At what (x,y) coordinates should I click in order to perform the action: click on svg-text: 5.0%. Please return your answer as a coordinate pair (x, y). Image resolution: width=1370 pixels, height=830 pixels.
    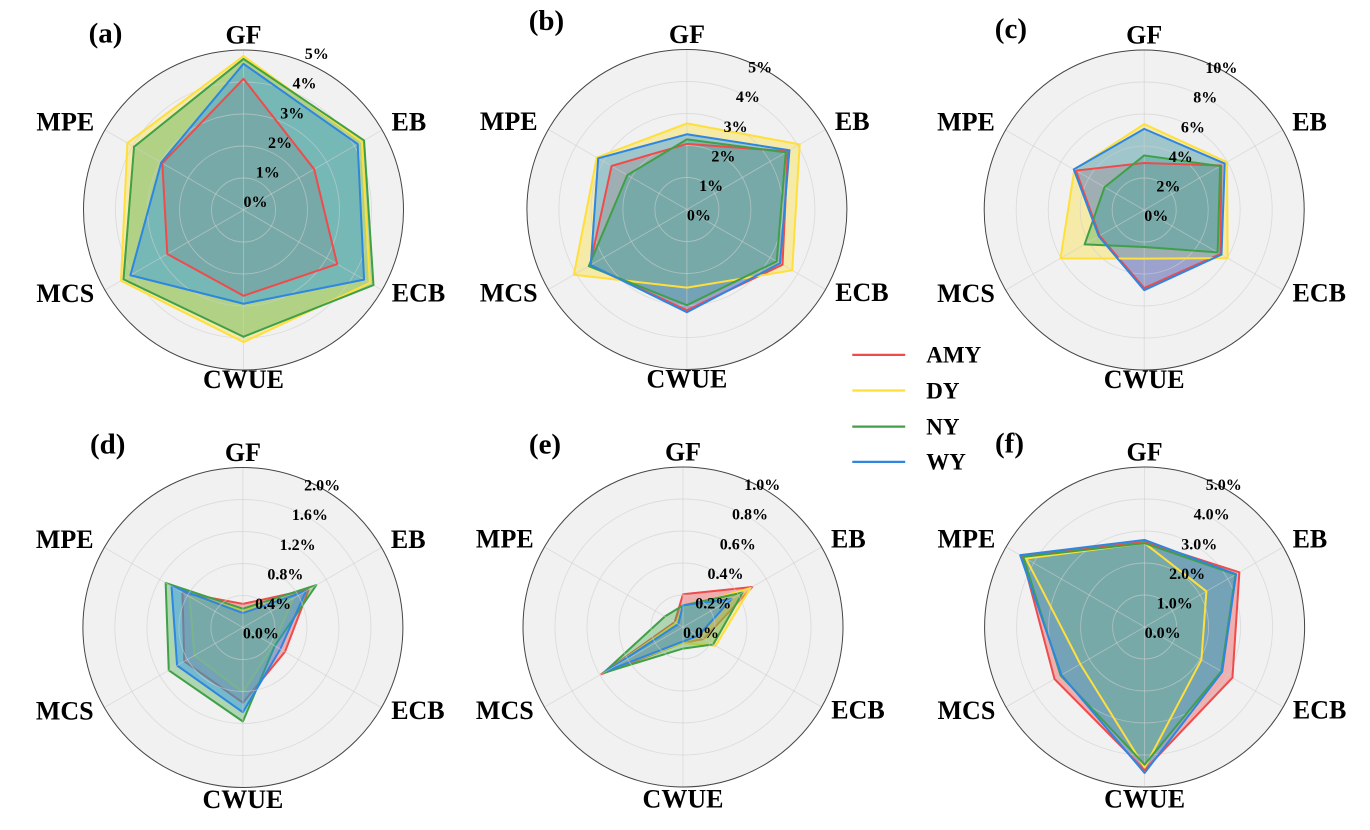
    Looking at the image, I should click on (1224, 485).